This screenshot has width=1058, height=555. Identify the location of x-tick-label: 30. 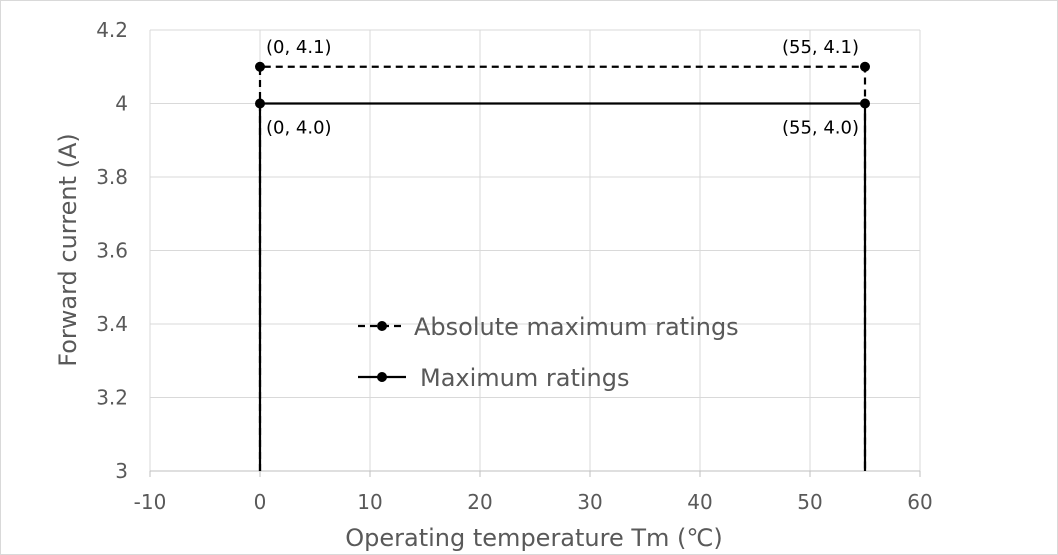
(589, 502).